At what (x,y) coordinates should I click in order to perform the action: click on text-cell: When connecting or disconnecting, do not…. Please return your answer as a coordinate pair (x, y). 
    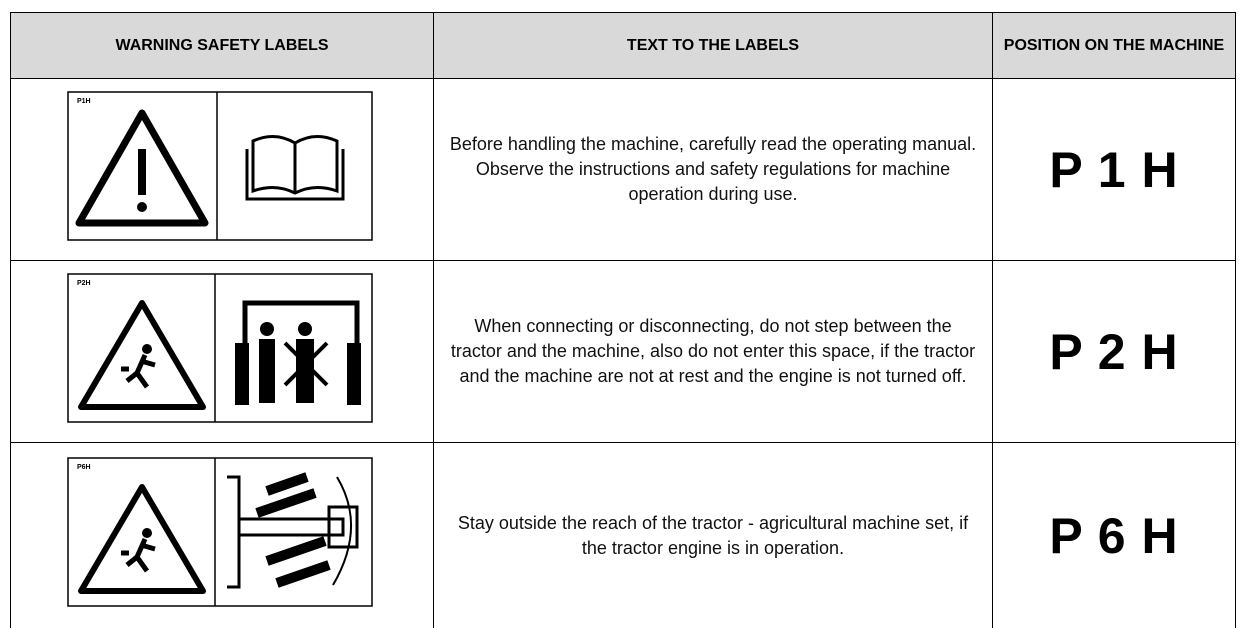
    Looking at the image, I should click on (713, 352).